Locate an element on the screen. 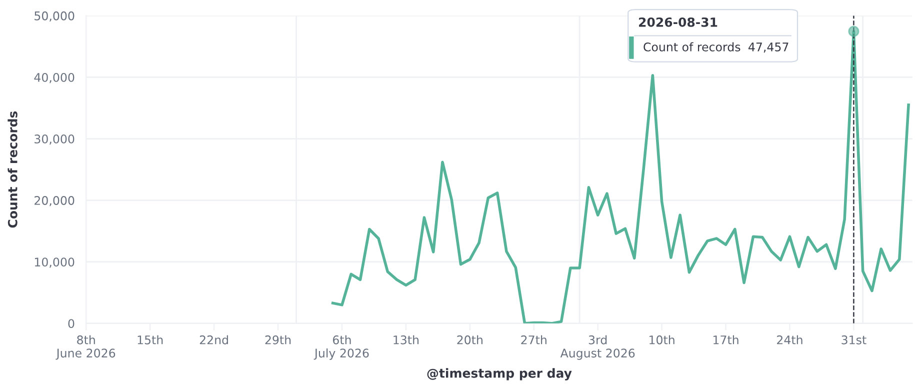  x-tick-label: 24th is located at coordinates (789, 339).